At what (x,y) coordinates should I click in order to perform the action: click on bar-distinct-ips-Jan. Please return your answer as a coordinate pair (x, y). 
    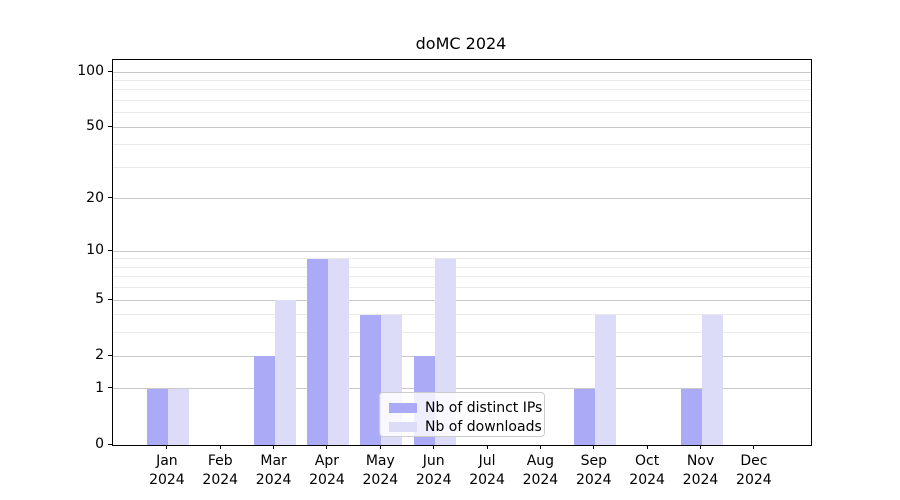
    Looking at the image, I should click on (157, 416).